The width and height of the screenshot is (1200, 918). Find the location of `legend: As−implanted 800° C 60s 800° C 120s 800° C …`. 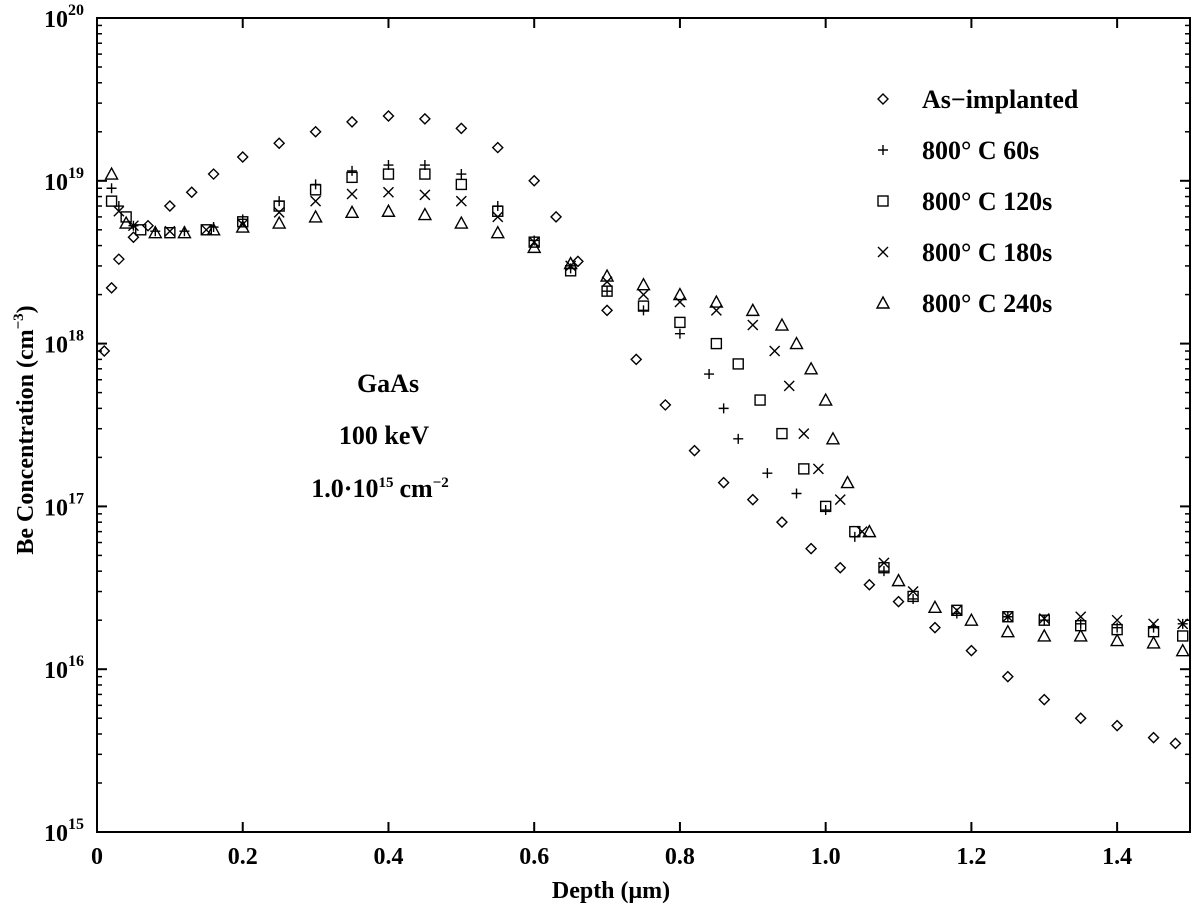

legend: As−implanted 800° C 60s 800° C 120s 800° C … is located at coordinates (977, 201).